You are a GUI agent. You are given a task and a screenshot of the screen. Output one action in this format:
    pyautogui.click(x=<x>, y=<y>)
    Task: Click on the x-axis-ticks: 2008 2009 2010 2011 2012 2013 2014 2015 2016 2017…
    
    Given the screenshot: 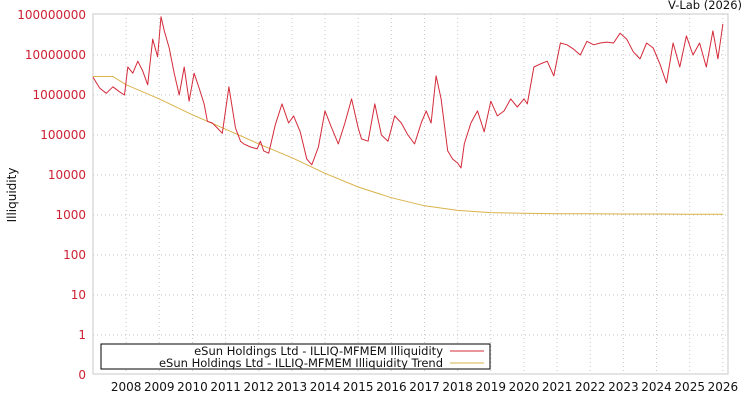 What is the action you would take?
    pyautogui.click(x=424, y=387)
    